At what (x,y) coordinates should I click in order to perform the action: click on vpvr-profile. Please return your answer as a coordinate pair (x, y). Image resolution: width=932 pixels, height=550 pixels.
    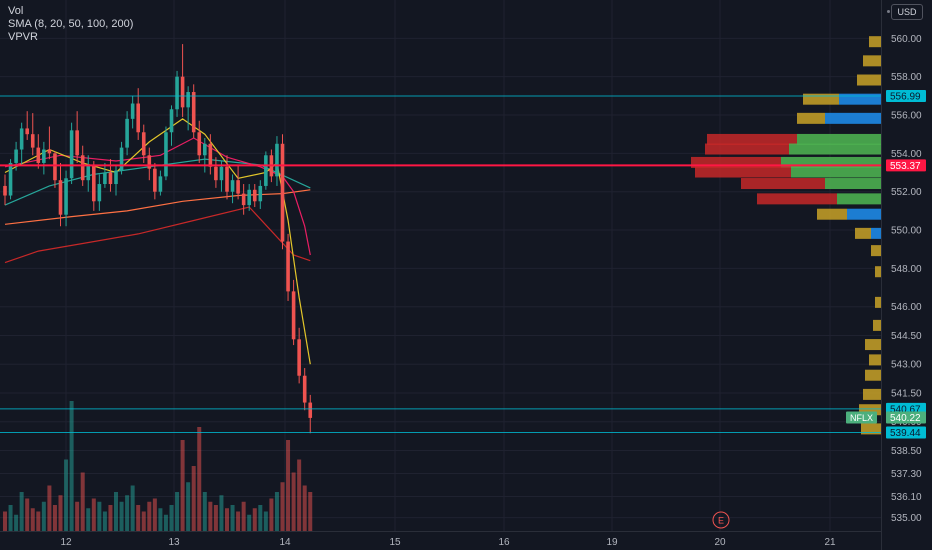
    Looking at the image, I should click on (786, 235).